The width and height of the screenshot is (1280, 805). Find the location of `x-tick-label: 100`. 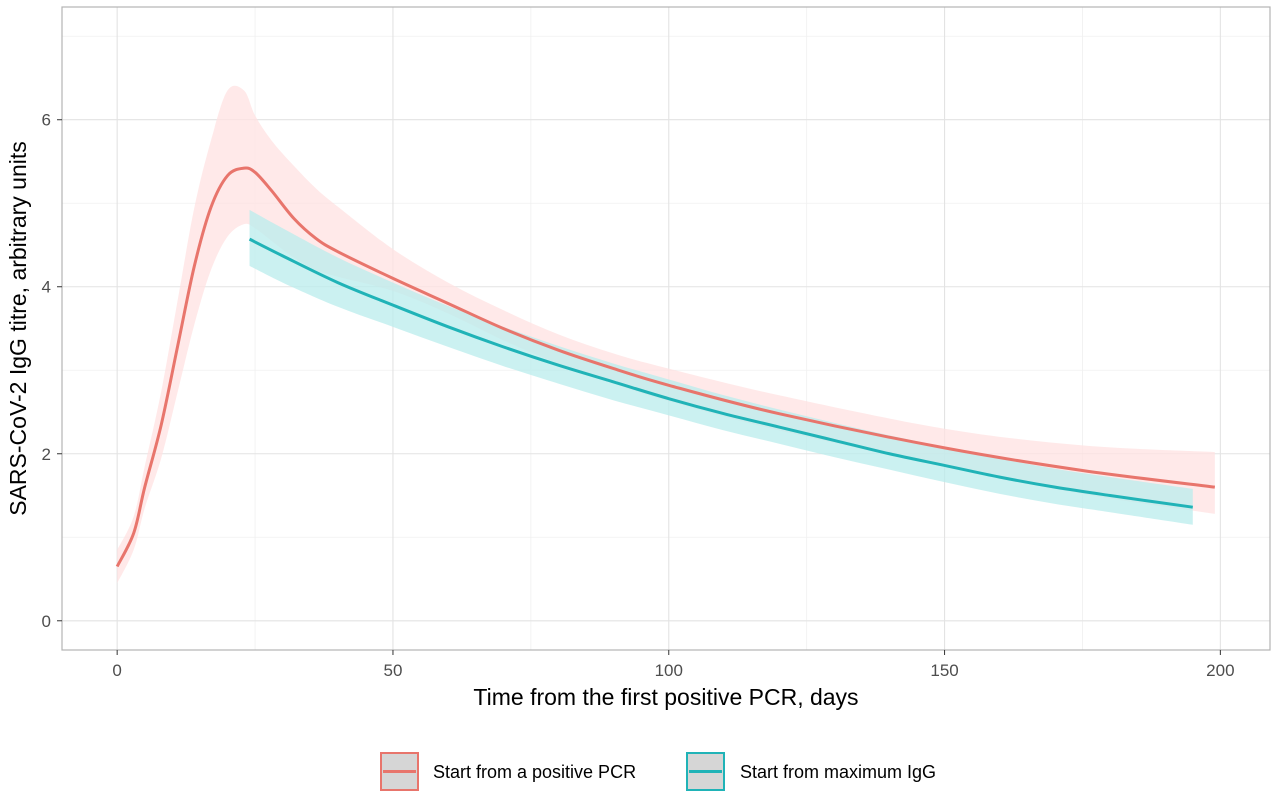

x-tick-label: 100 is located at coordinates (669, 670).